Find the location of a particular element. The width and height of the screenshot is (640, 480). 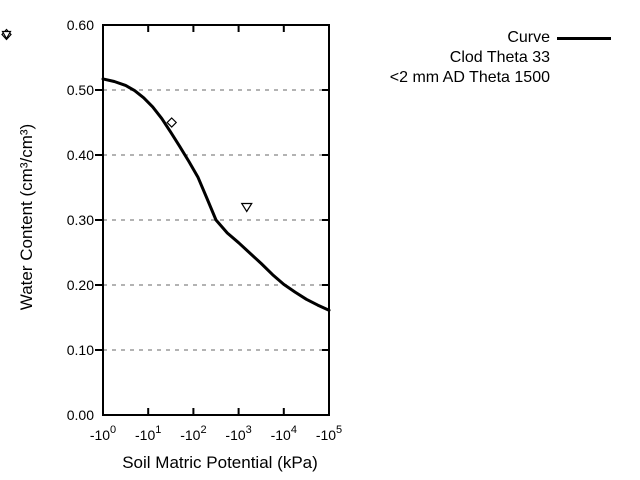

legend-label-clod-theta-33: Clod Theta 33 is located at coordinates (499, 57).